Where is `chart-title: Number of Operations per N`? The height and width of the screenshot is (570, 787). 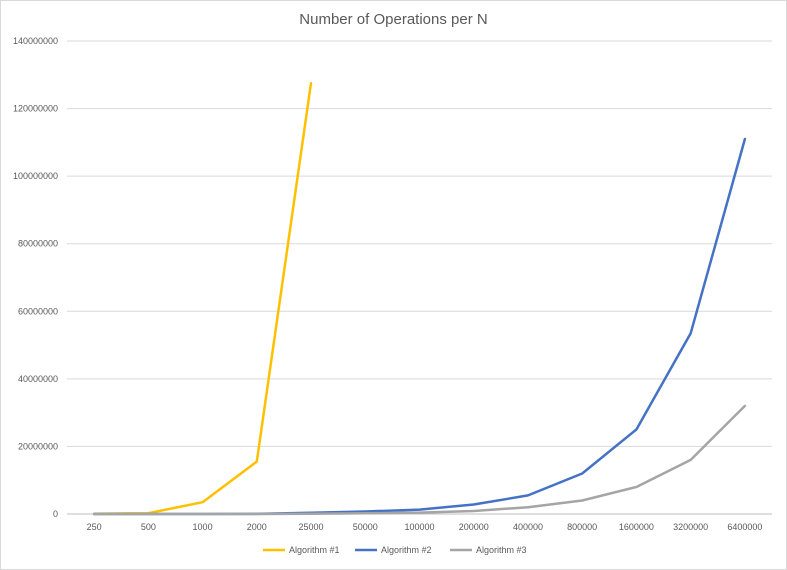 chart-title: Number of Operations per N is located at coordinates (393, 19).